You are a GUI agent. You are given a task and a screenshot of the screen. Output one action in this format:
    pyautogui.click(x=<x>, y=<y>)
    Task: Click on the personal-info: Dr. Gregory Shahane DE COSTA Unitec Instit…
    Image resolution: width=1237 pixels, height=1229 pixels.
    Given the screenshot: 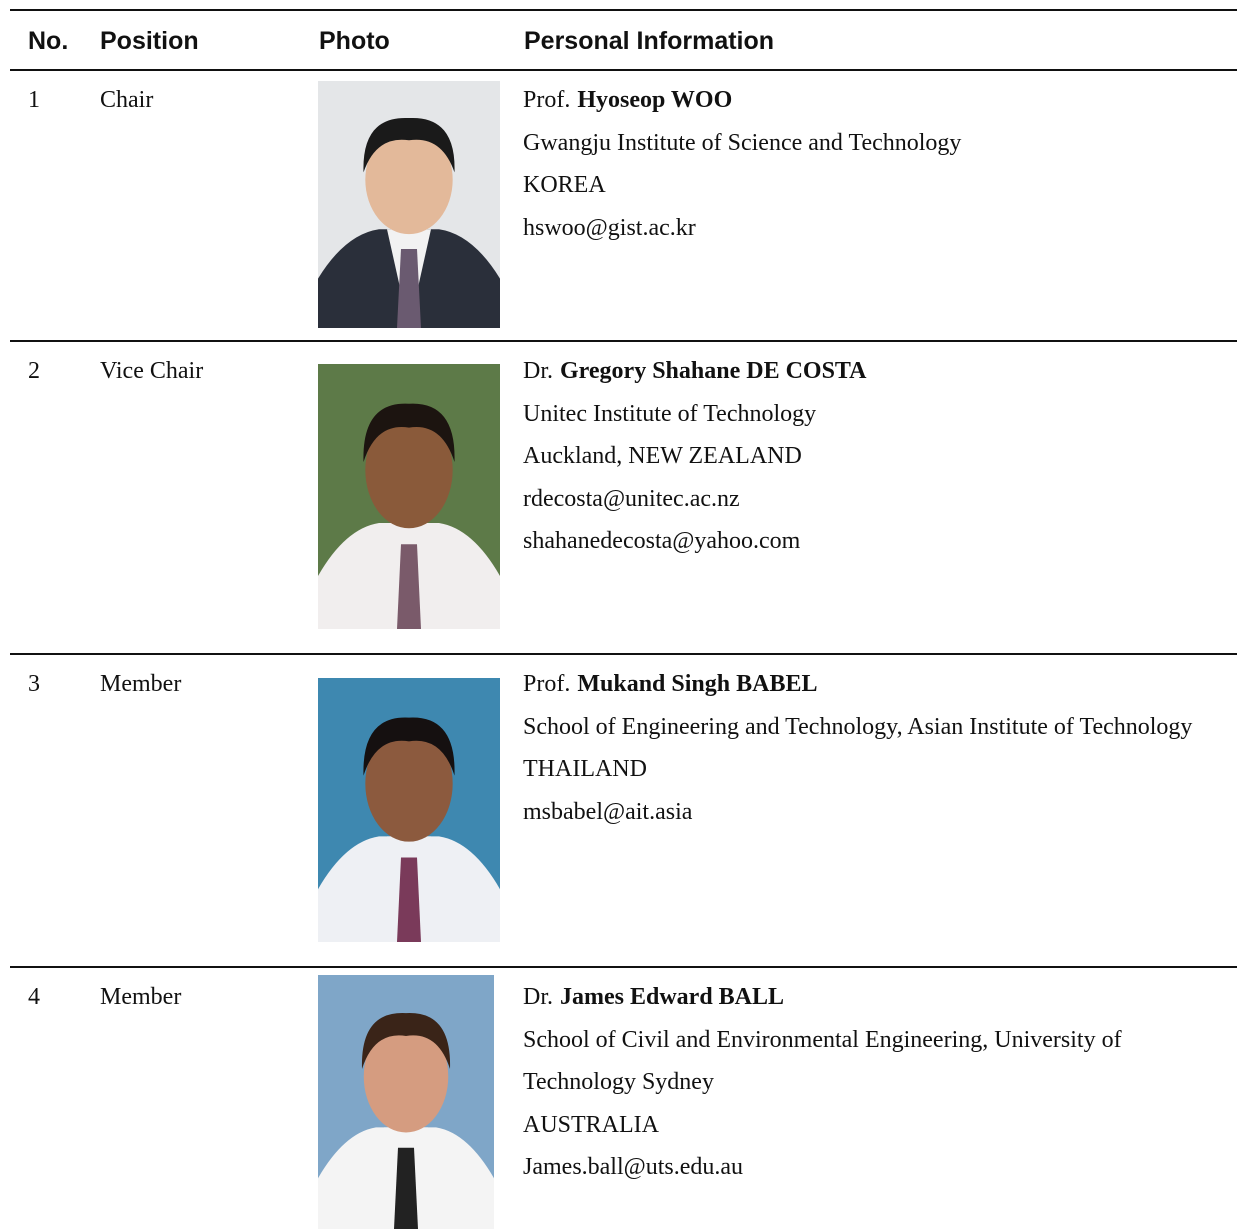 What is the action you would take?
    pyautogui.click(x=875, y=456)
    